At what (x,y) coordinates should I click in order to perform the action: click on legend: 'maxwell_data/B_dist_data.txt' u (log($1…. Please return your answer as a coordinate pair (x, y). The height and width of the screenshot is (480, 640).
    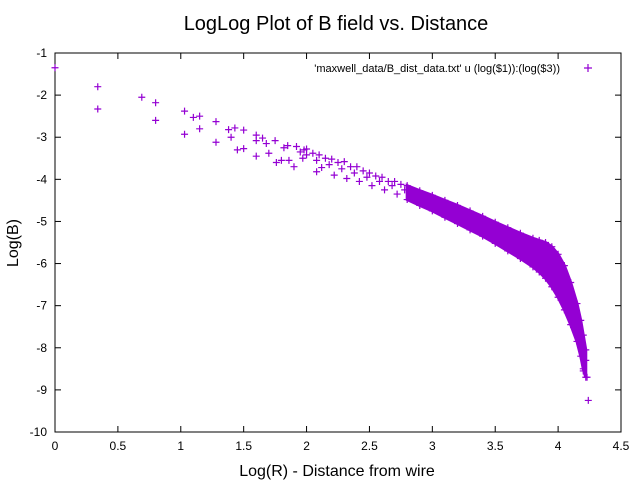
    Looking at the image, I should click on (453, 69).